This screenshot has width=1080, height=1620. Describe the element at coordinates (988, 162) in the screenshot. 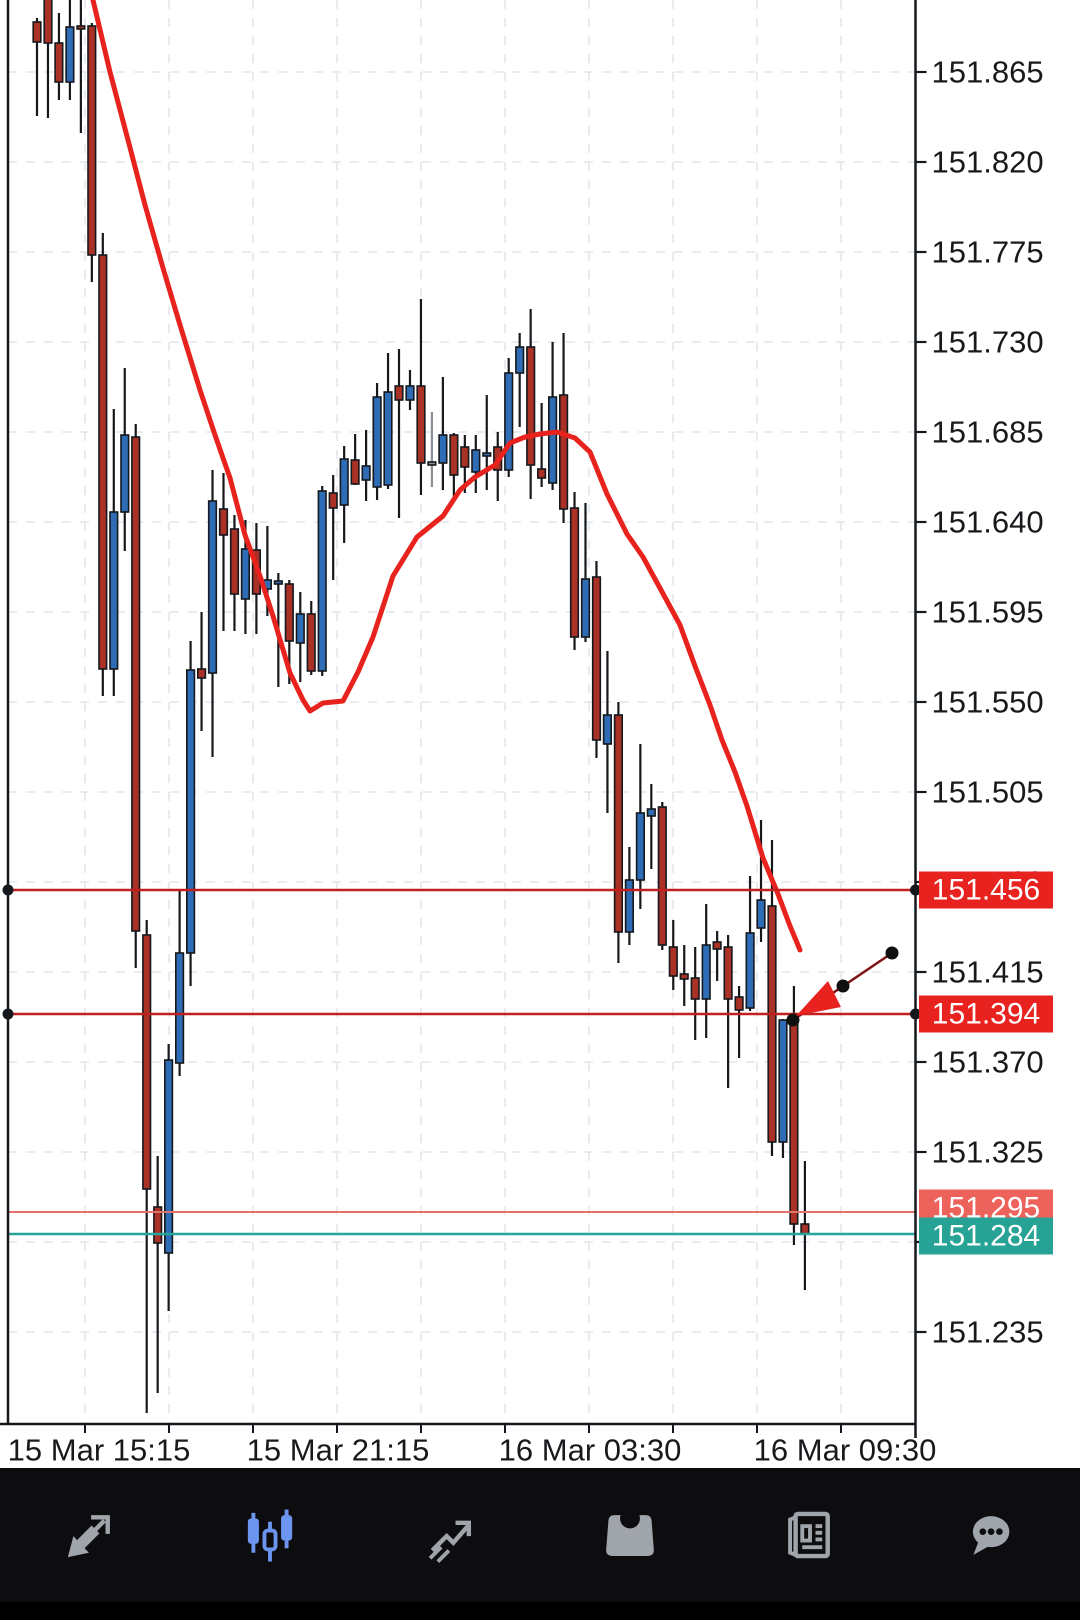

I see `svg-text: 151.820` at that location.